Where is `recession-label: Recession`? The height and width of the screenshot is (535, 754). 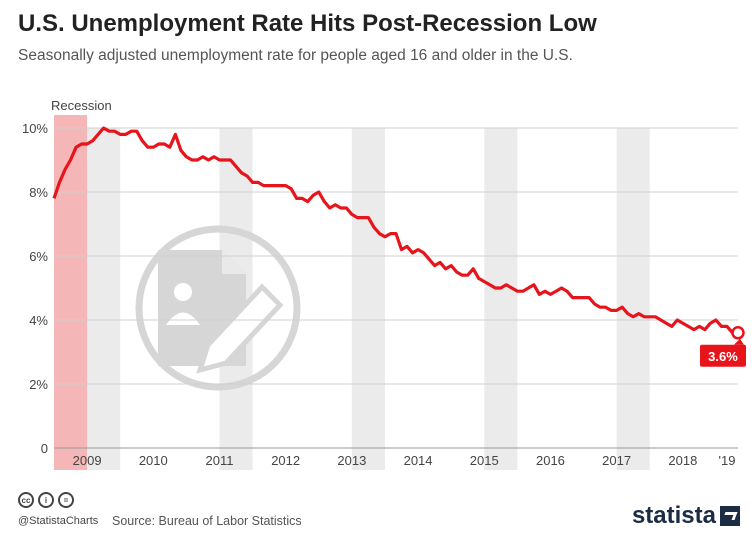 recession-label: Recession is located at coordinates (81, 105).